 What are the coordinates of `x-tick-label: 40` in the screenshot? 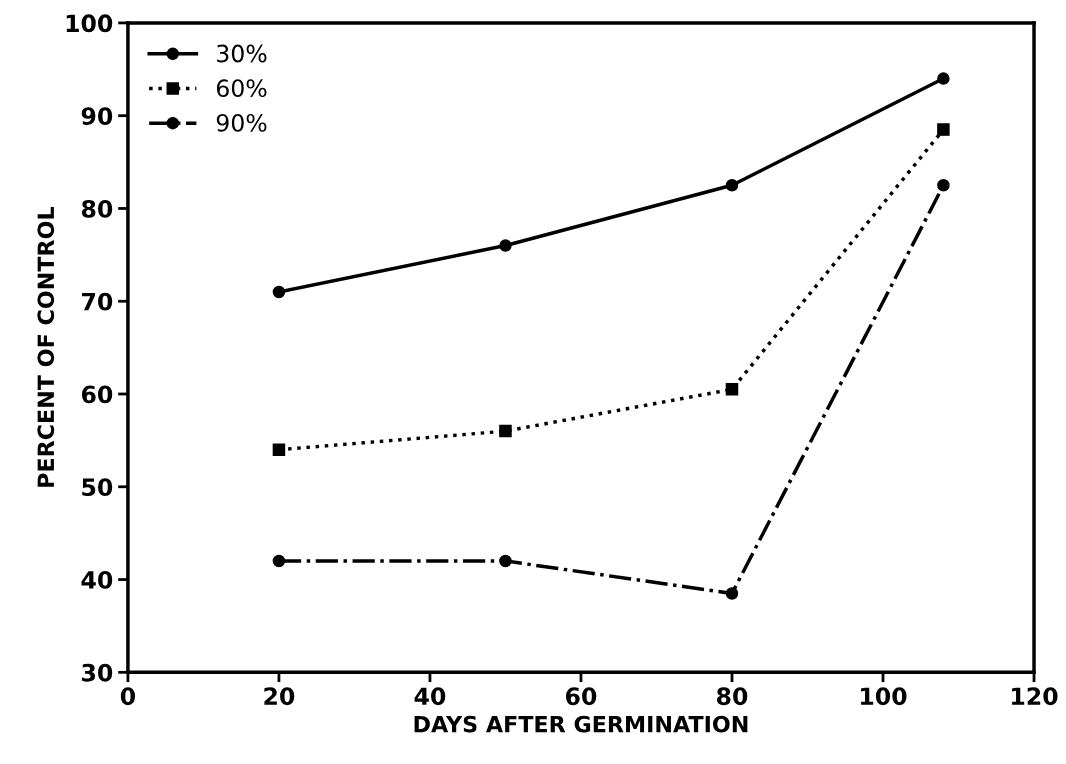 It's located at (430, 696).